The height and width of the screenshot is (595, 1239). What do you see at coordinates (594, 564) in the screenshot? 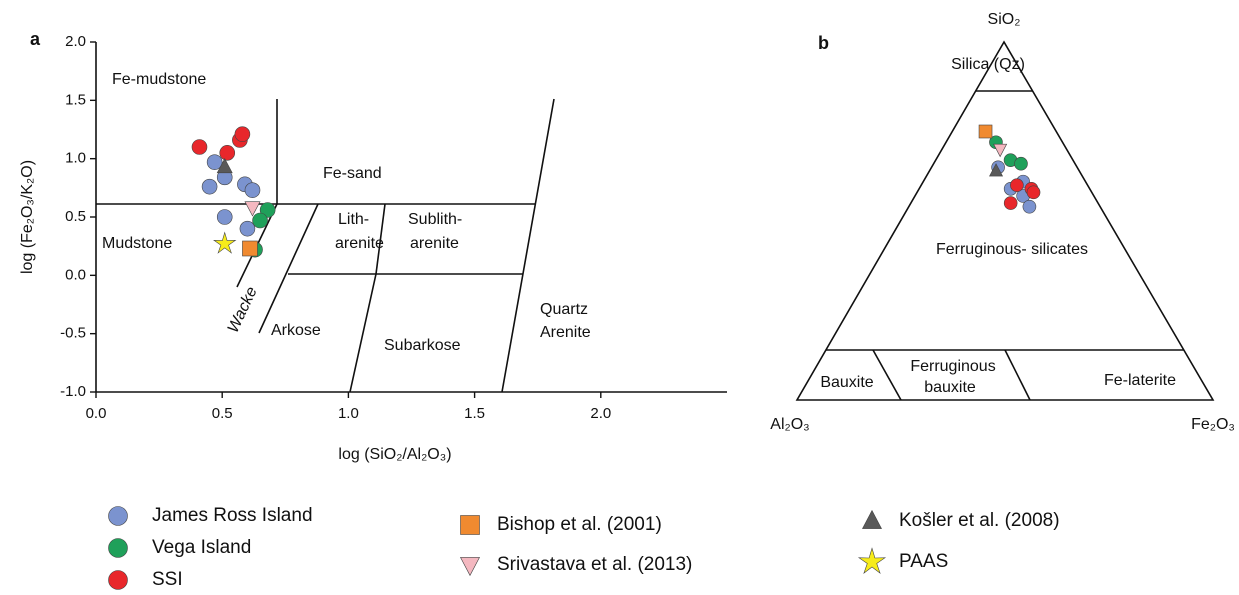
I see `legend-label: Srivastava et al. (2013)` at bounding box center [594, 564].